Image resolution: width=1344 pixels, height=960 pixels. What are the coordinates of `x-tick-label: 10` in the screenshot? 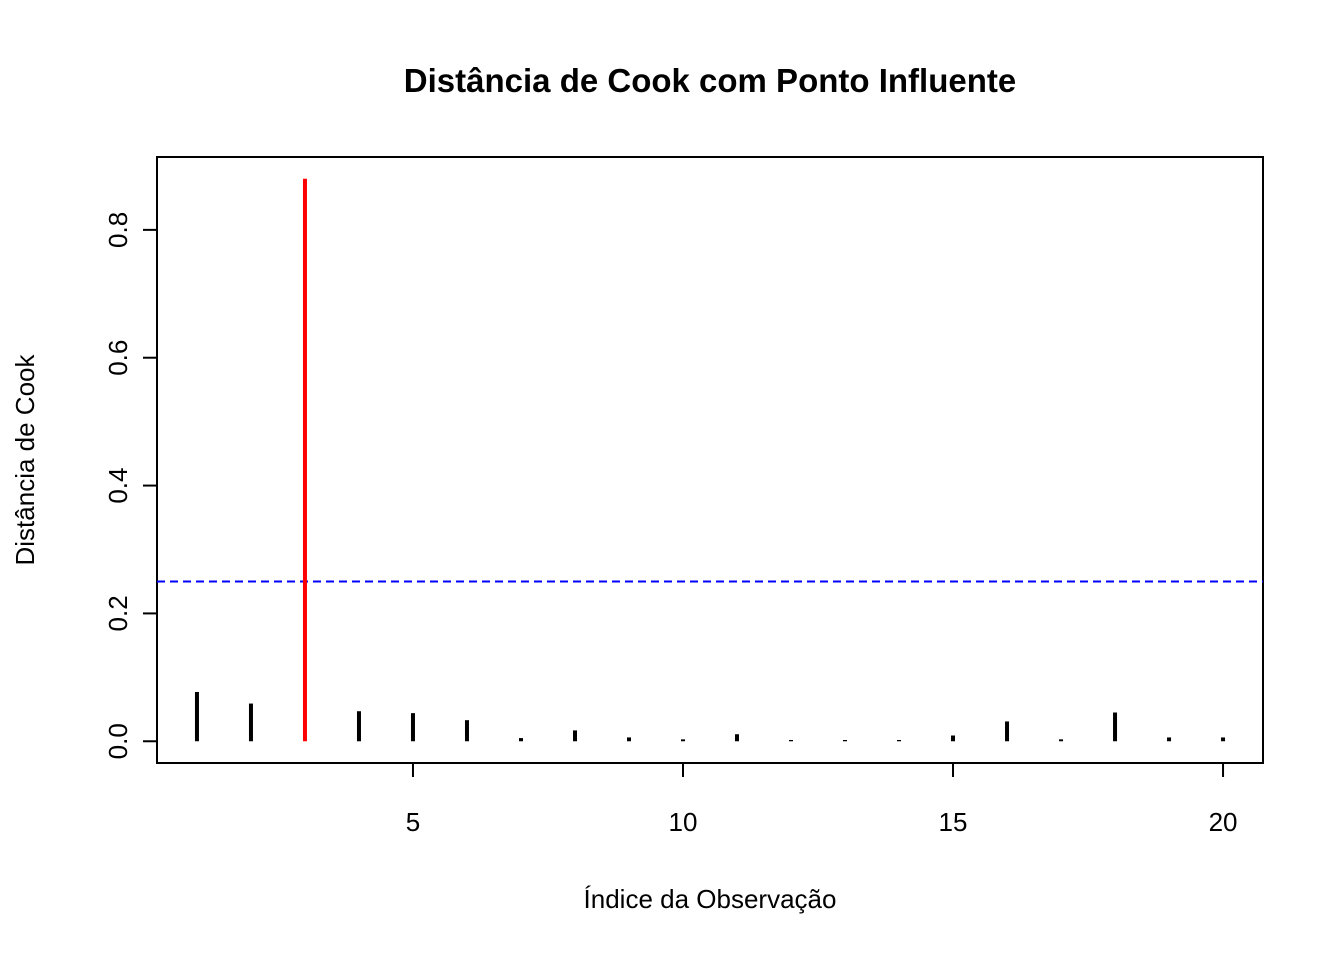 It's located at (683, 822).